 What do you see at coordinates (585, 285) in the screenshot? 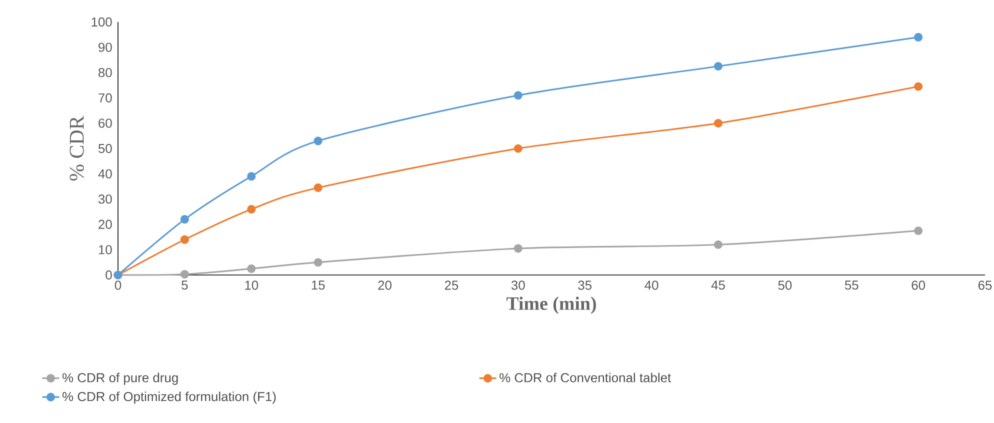
I see `x-tick-label: 35` at bounding box center [585, 285].